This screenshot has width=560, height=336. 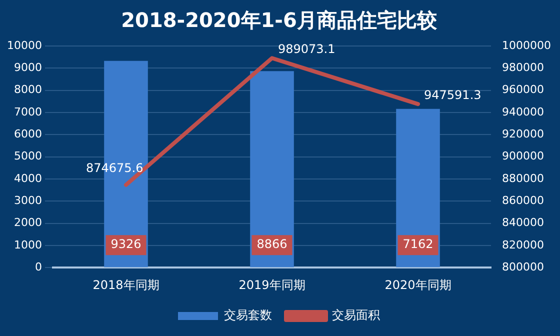 What do you see at coordinates (126, 244) in the screenshot?
I see `data-label: 9326` at bounding box center [126, 244].